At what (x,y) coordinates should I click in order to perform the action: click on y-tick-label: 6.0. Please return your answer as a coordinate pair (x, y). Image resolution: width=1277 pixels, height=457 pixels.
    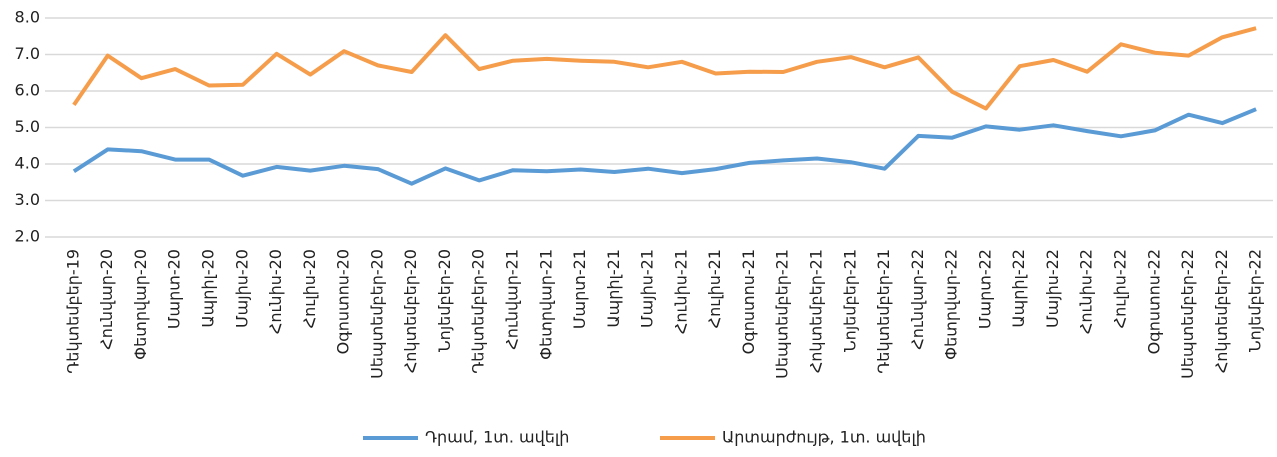
    Looking at the image, I should click on (27, 90).